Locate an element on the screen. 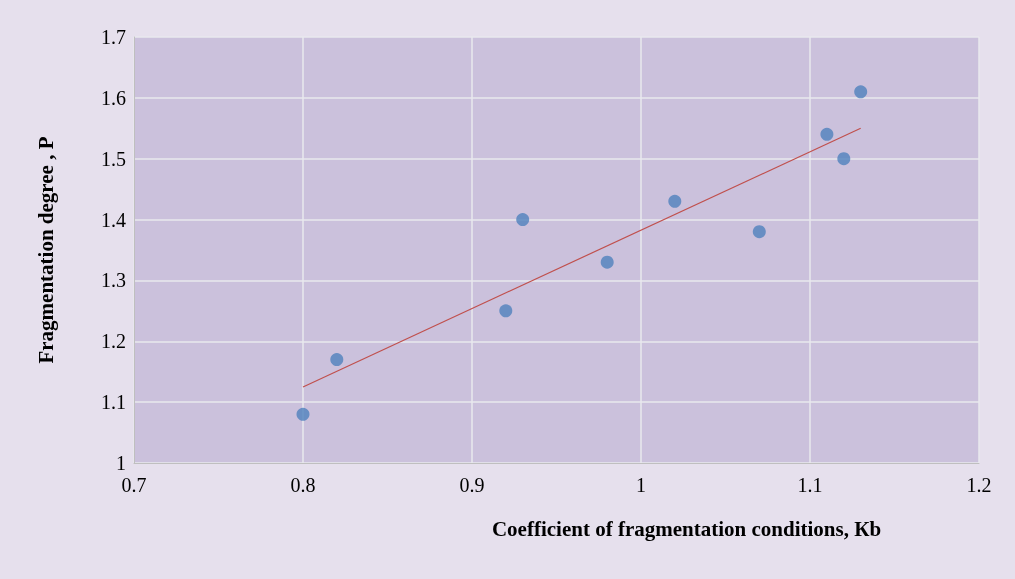 The height and width of the screenshot is (579, 1015). x-axis-title: Coefficient of fragmentation conditions, Кb is located at coordinates (686, 528).